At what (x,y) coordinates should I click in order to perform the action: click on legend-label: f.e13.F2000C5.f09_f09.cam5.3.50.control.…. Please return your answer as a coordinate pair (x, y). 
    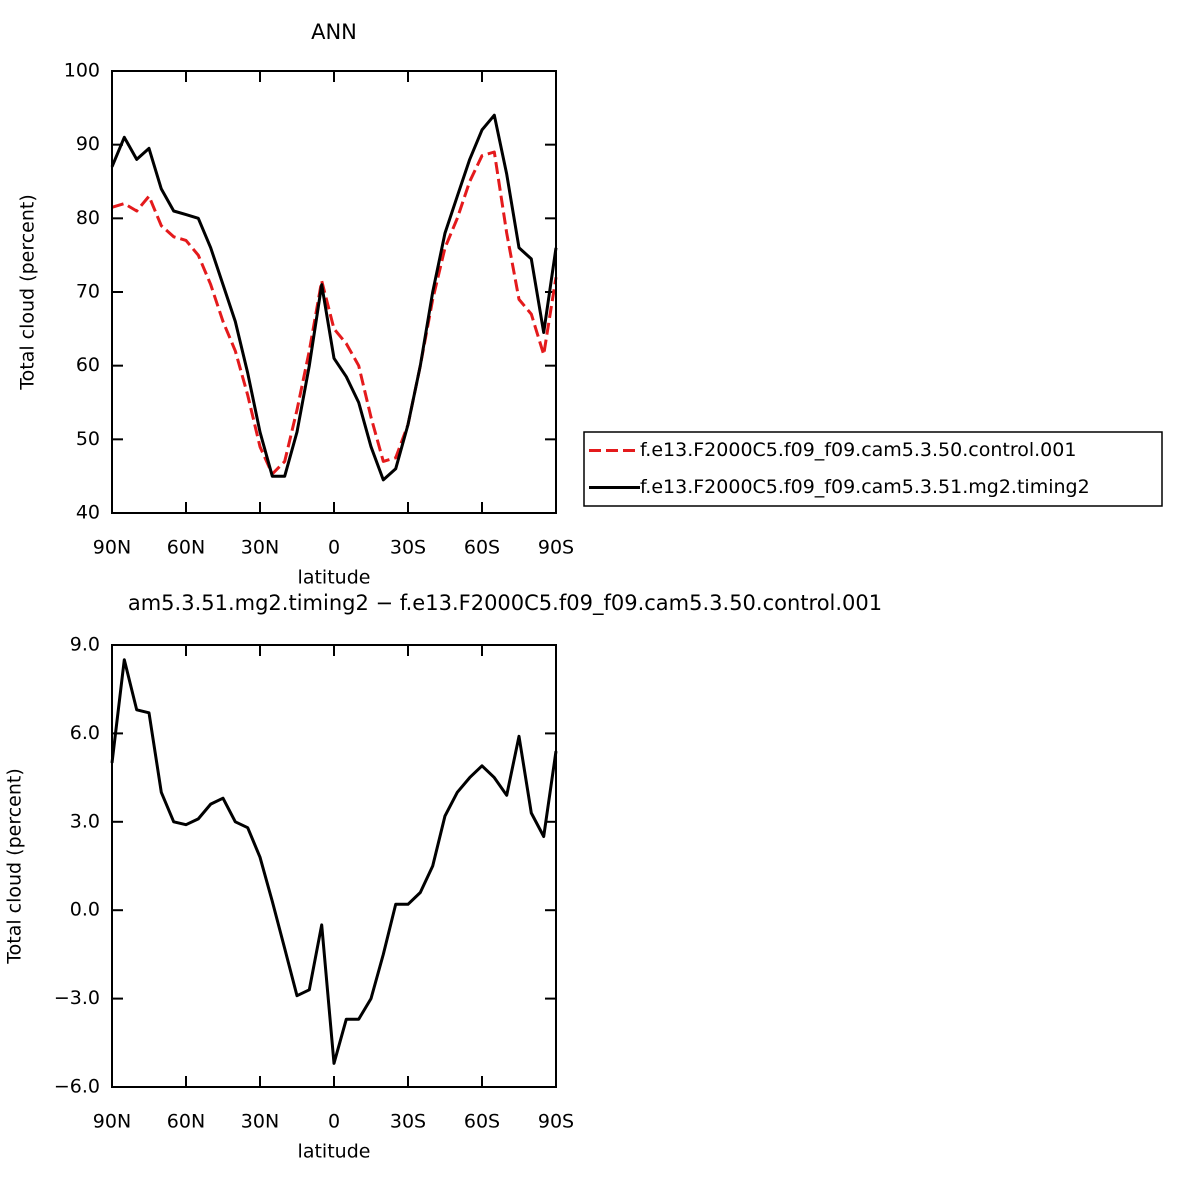
    Looking at the image, I should click on (858, 450).